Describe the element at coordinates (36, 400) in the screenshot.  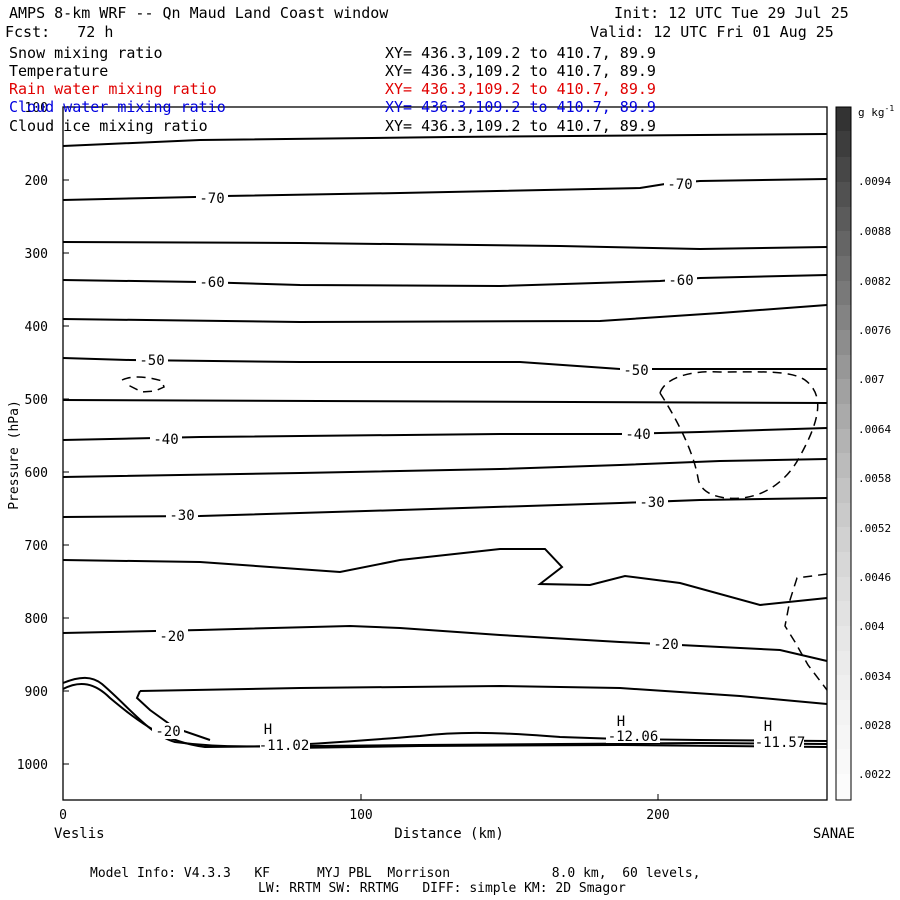
I see `y-tick-label: 500` at that location.